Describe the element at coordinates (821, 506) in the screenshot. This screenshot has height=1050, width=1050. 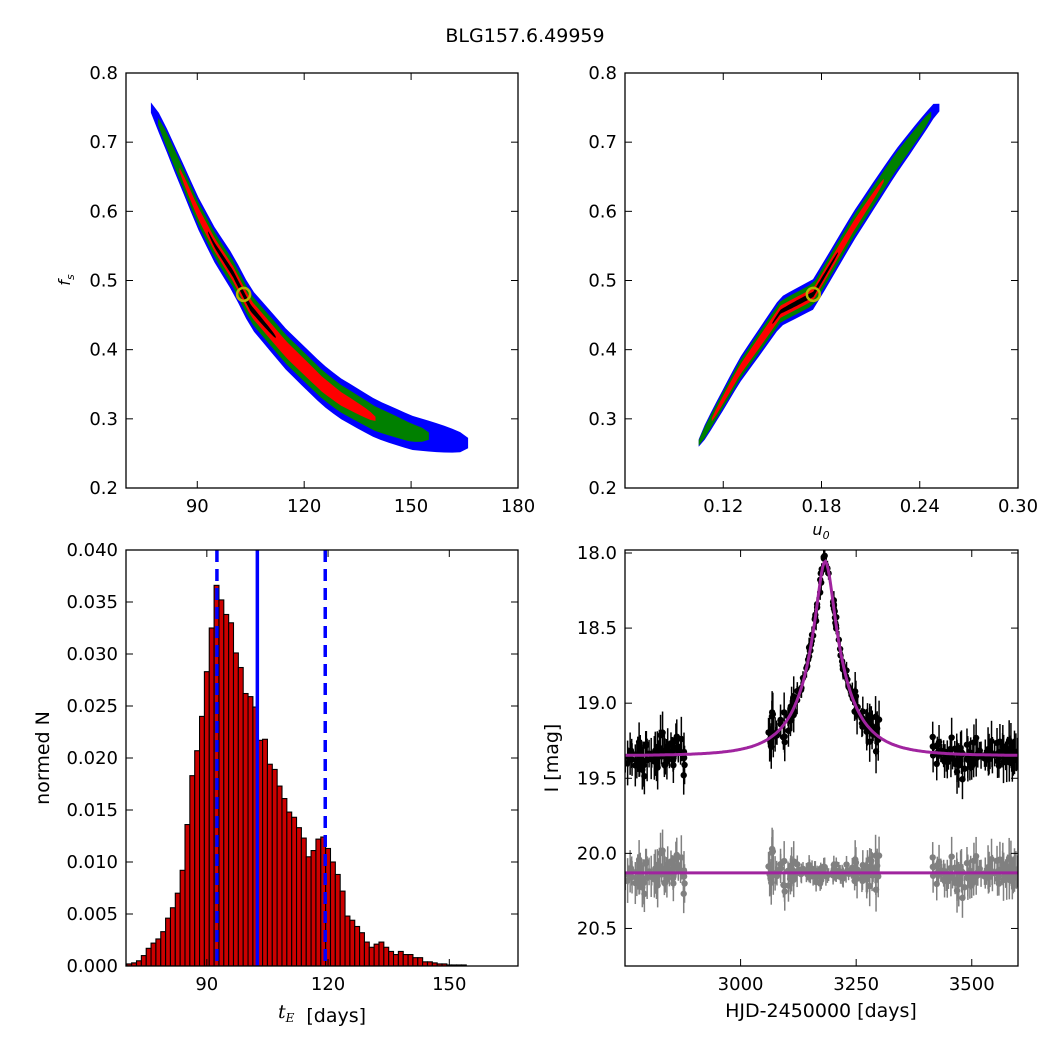
I see `panel-u0-fs-xtick-label: 0.18` at that location.